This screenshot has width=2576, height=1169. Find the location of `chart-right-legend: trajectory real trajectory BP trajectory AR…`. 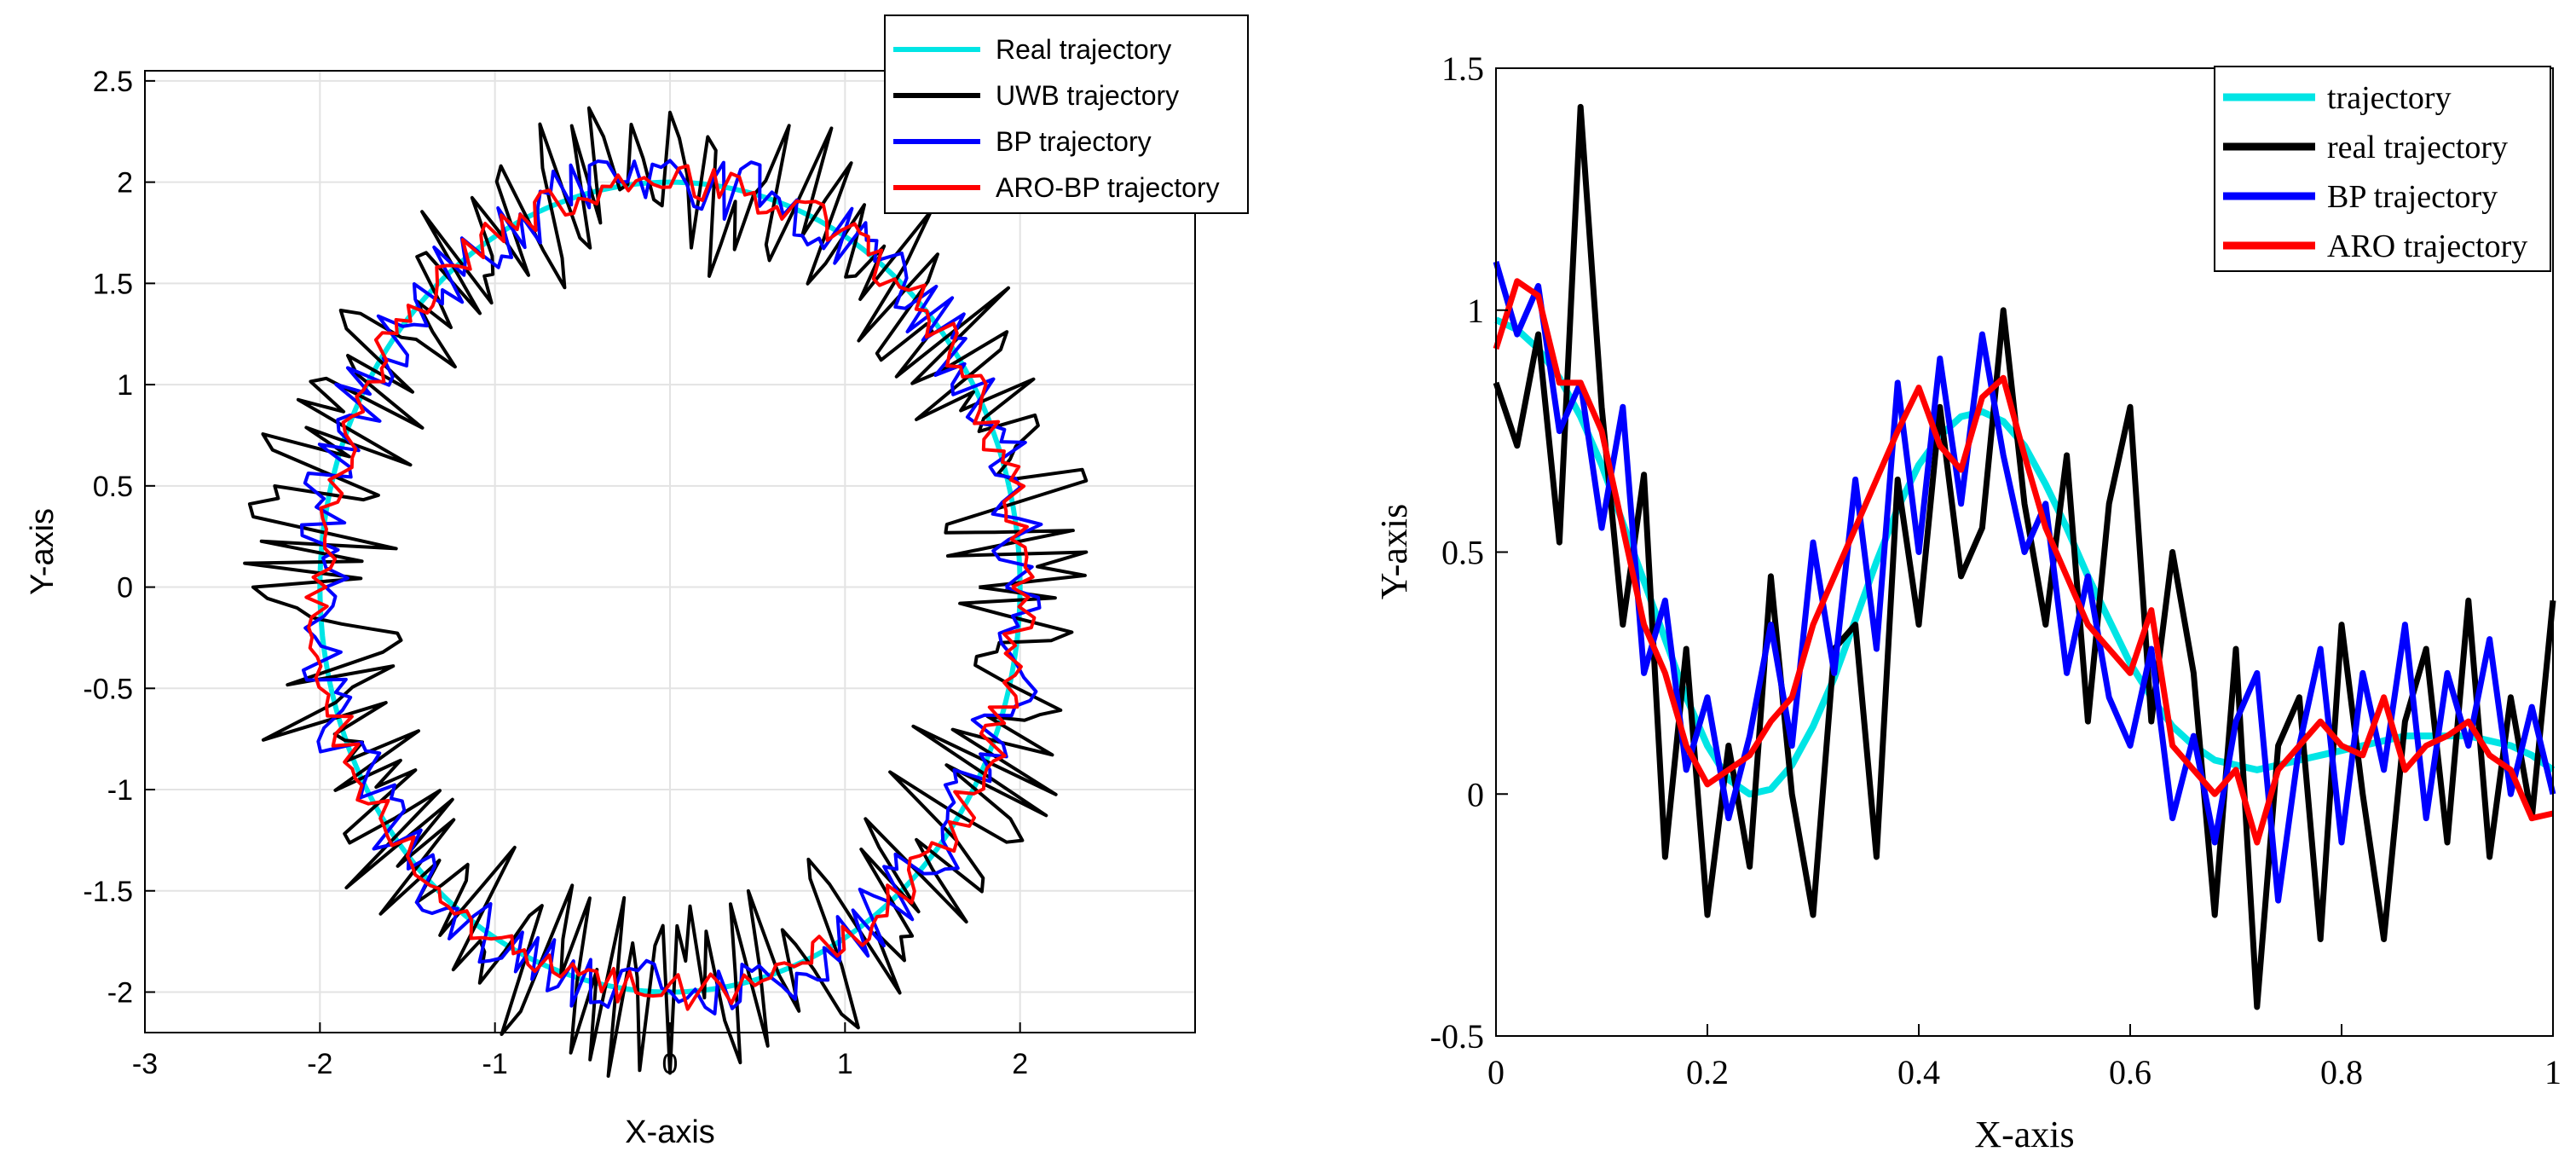

chart-right-legend: trajectory real trajectory BP trajectory AR… is located at coordinates (2382, 169).